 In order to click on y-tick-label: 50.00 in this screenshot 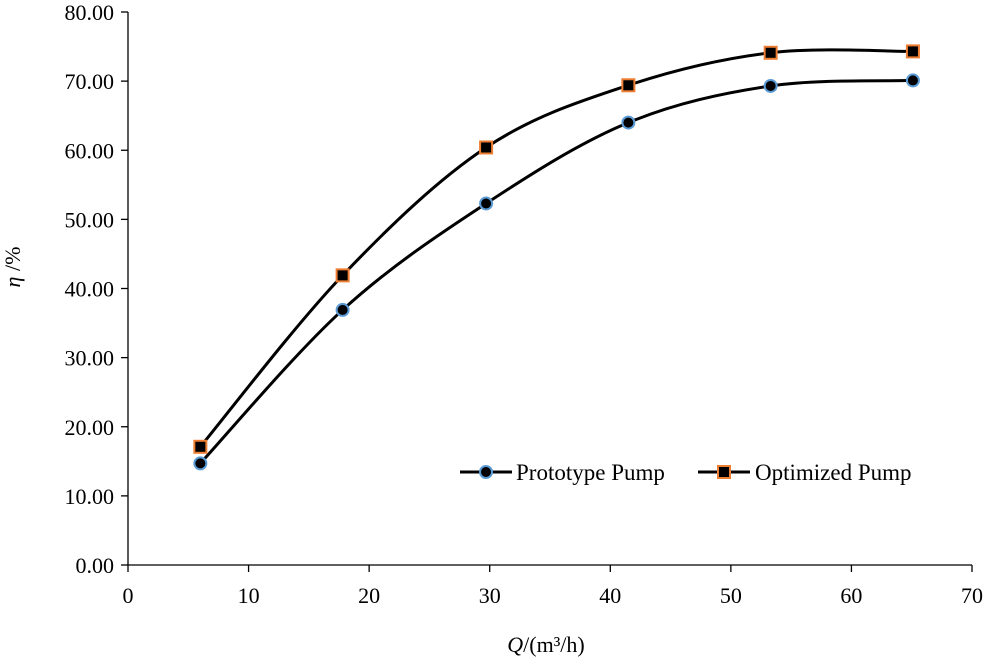, I will do `click(90, 219)`.